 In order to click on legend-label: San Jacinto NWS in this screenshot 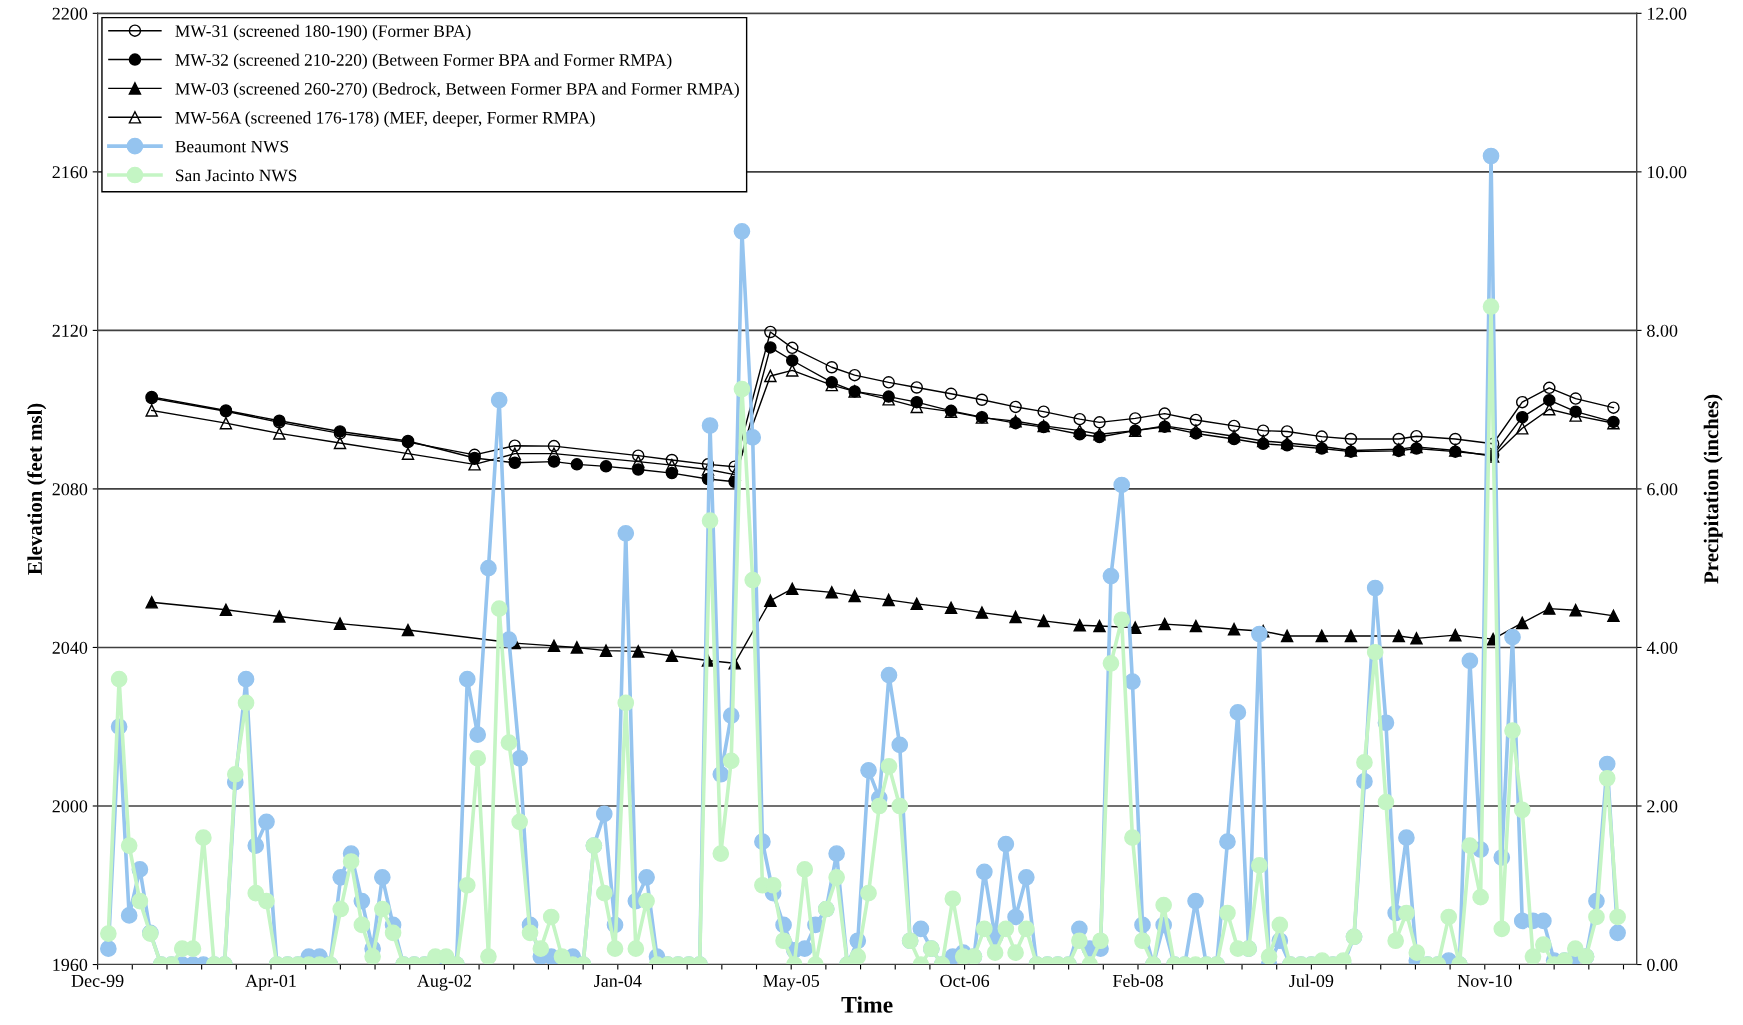, I will do `click(236, 175)`.